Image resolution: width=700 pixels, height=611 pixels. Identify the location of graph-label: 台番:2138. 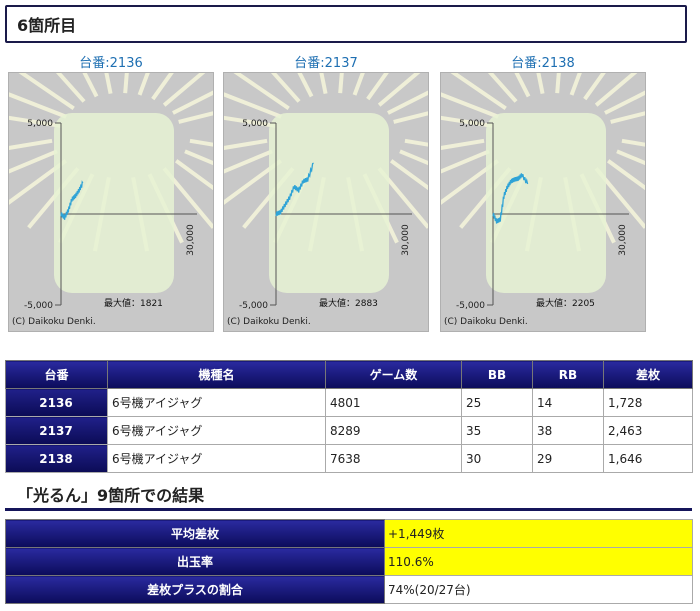
(543, 63).